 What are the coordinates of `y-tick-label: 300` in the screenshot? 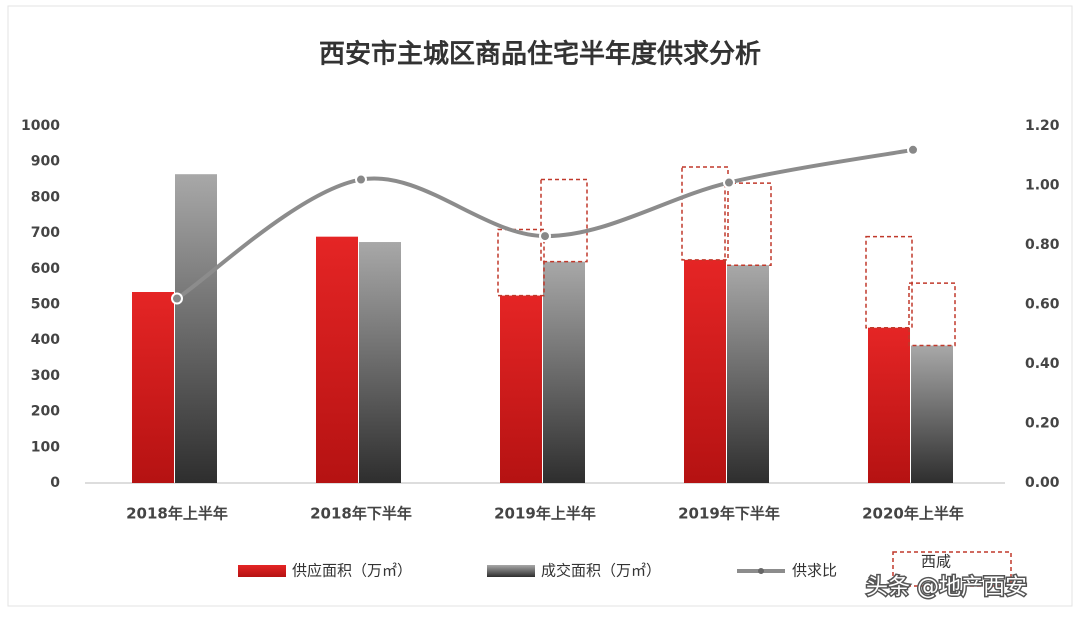 It's located at (45, 376).